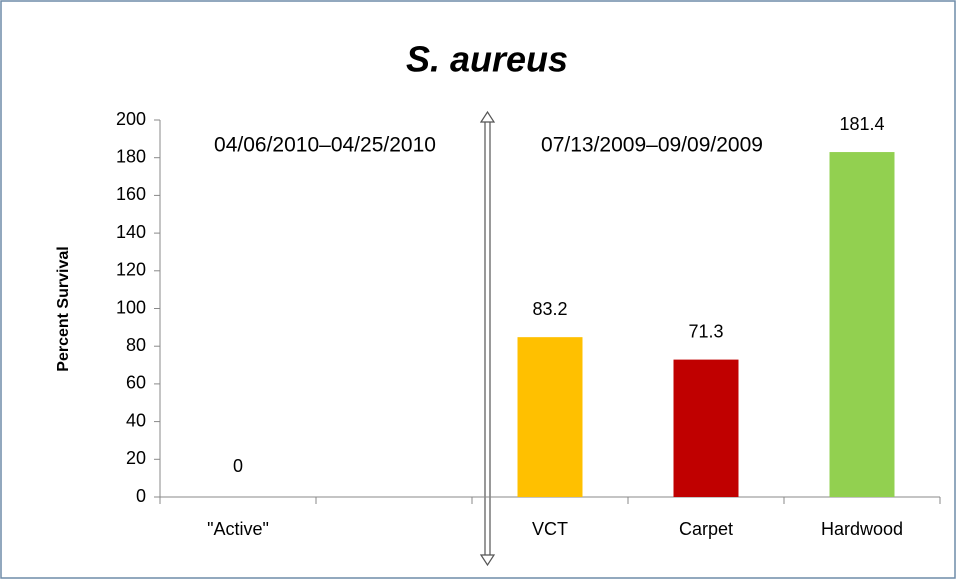  I want to click on y-tick-label: 100, so click(131, 307).